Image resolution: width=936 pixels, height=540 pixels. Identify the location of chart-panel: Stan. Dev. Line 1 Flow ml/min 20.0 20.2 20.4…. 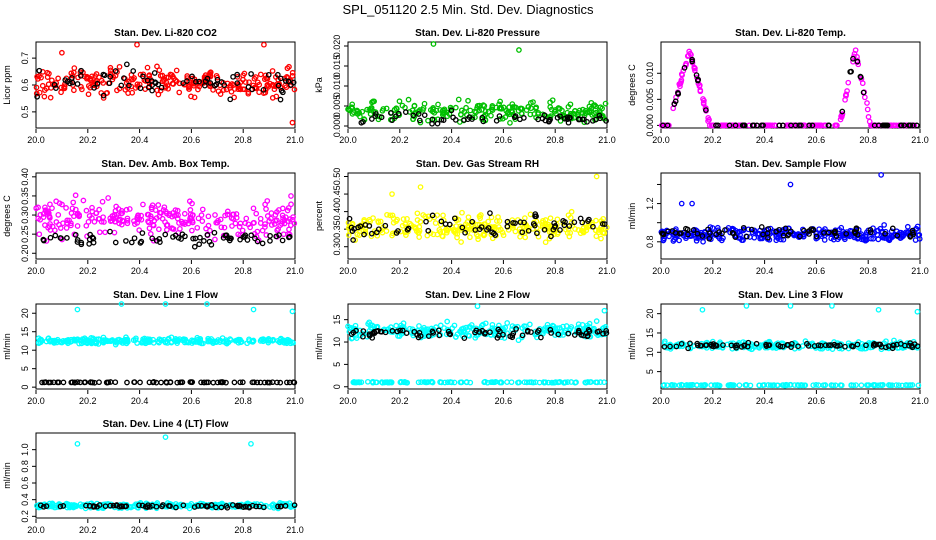
(153, 348).